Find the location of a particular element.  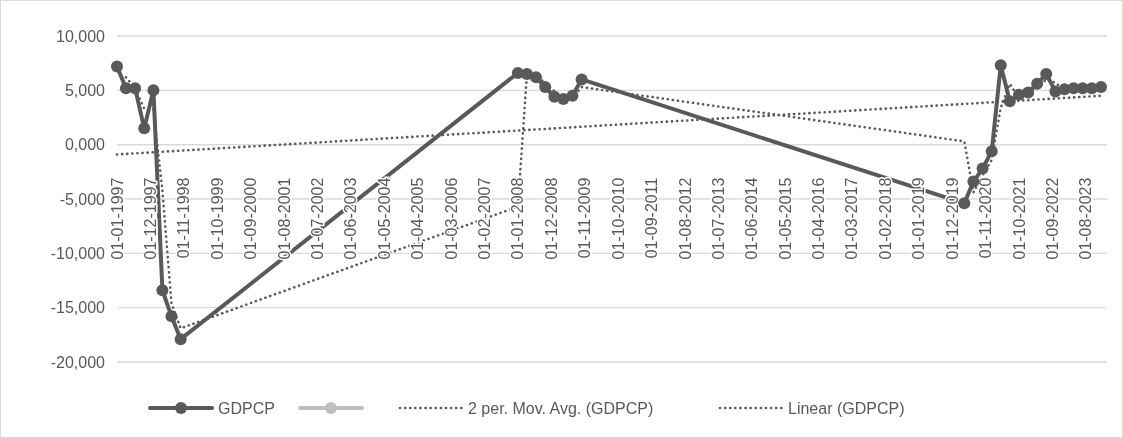

x-tick-label: 01-10-2010 is located at coordinates (618, 218).